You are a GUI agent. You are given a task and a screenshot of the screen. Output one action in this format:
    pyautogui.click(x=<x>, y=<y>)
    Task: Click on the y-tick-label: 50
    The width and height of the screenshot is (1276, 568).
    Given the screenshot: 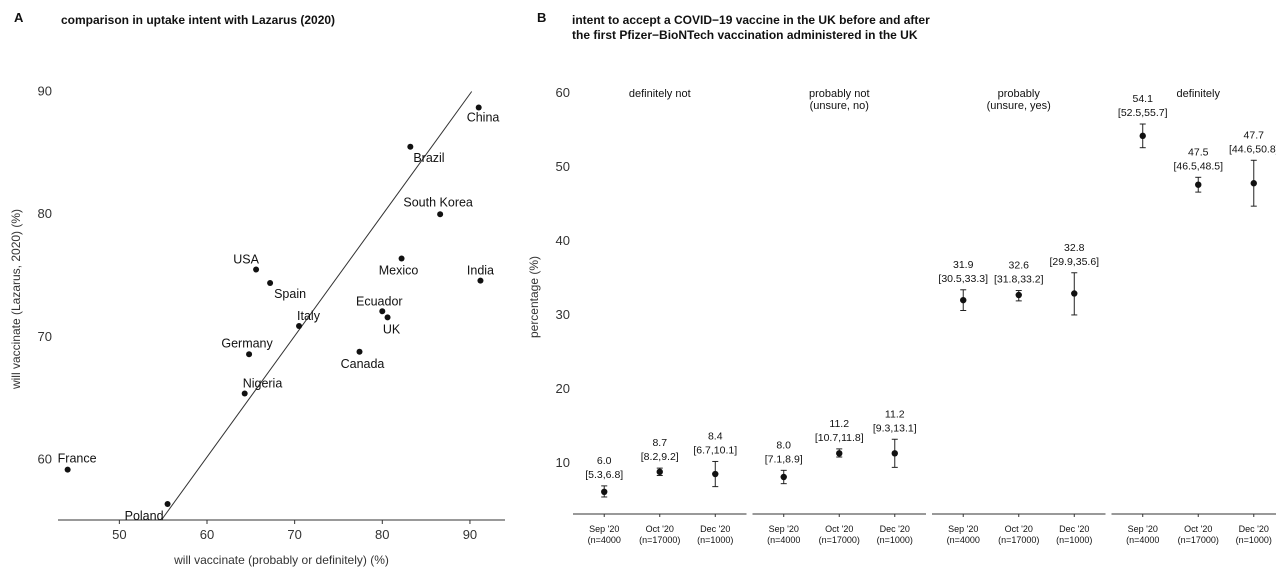 What is the action you would take?
    pyautogui.click(x=563, y=166)
    